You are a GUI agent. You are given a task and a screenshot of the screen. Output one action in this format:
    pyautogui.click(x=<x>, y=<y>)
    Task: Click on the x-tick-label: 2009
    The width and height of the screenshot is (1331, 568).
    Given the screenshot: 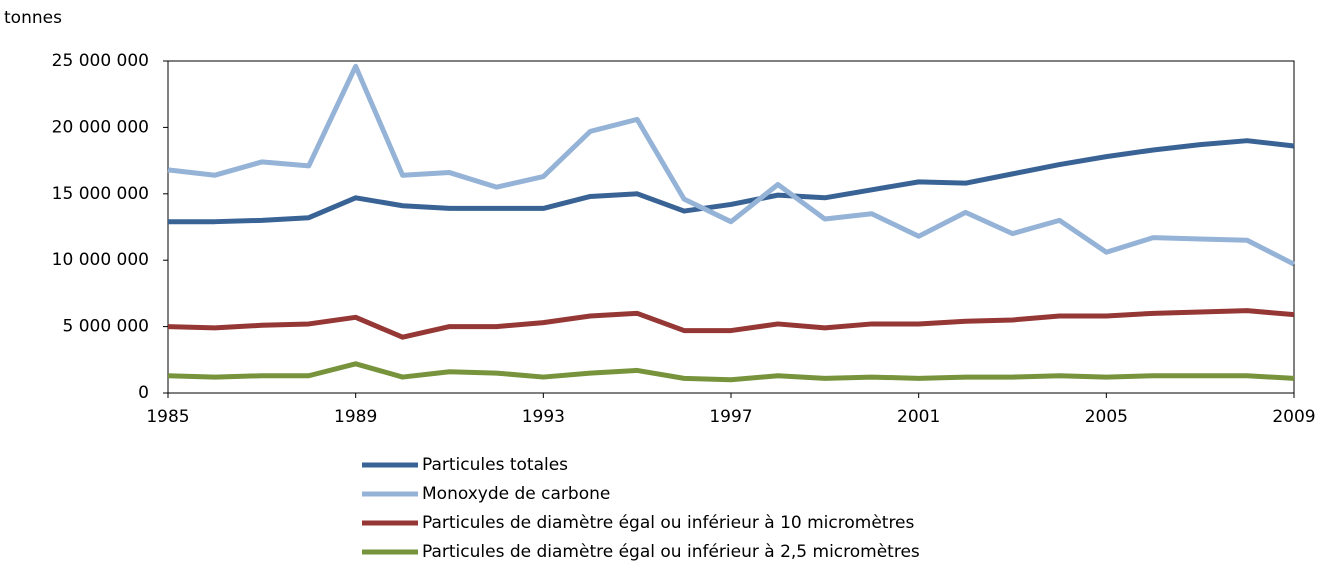 What is the action you would take?
    pyautogui.click(x=1293, y=417)
    